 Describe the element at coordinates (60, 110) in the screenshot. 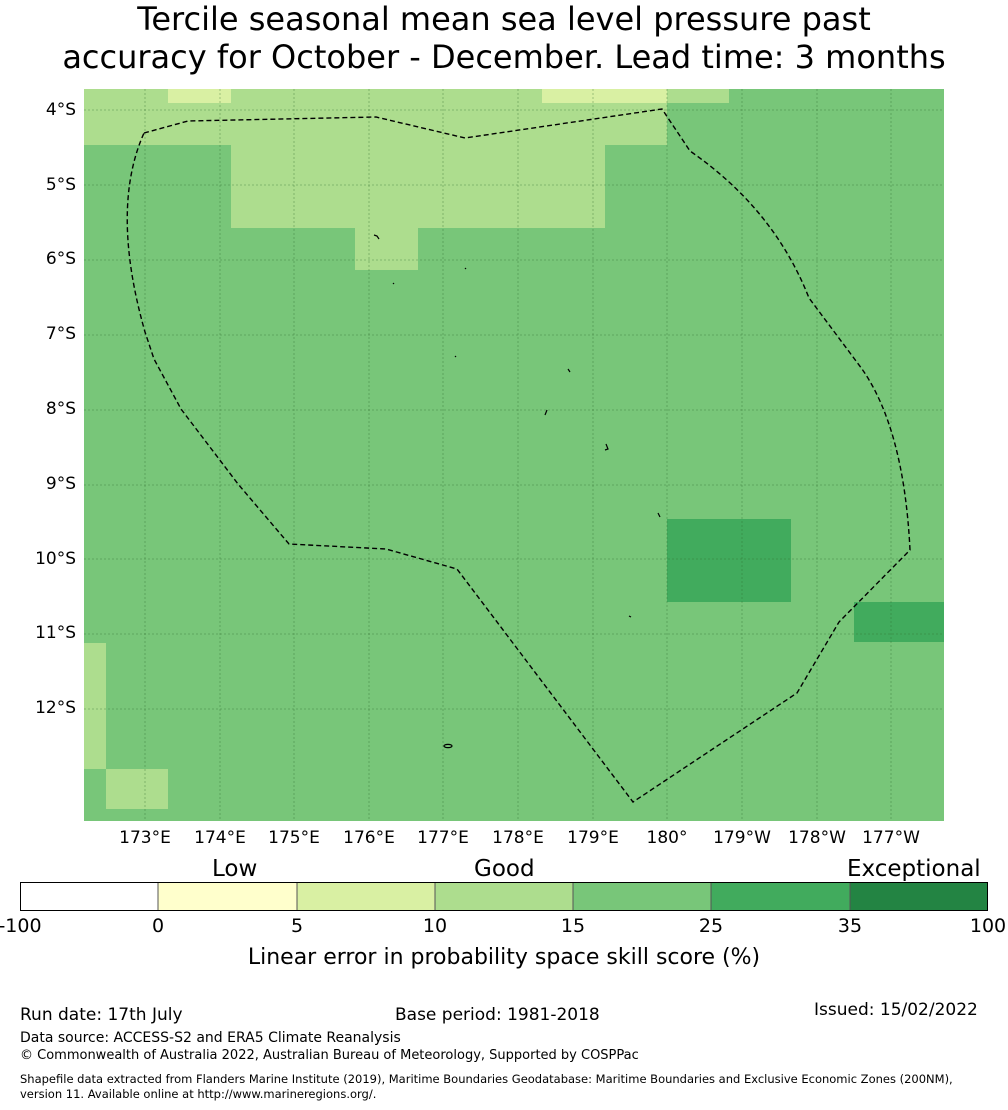

I see `lat-label-4s: 4°S` at that location.